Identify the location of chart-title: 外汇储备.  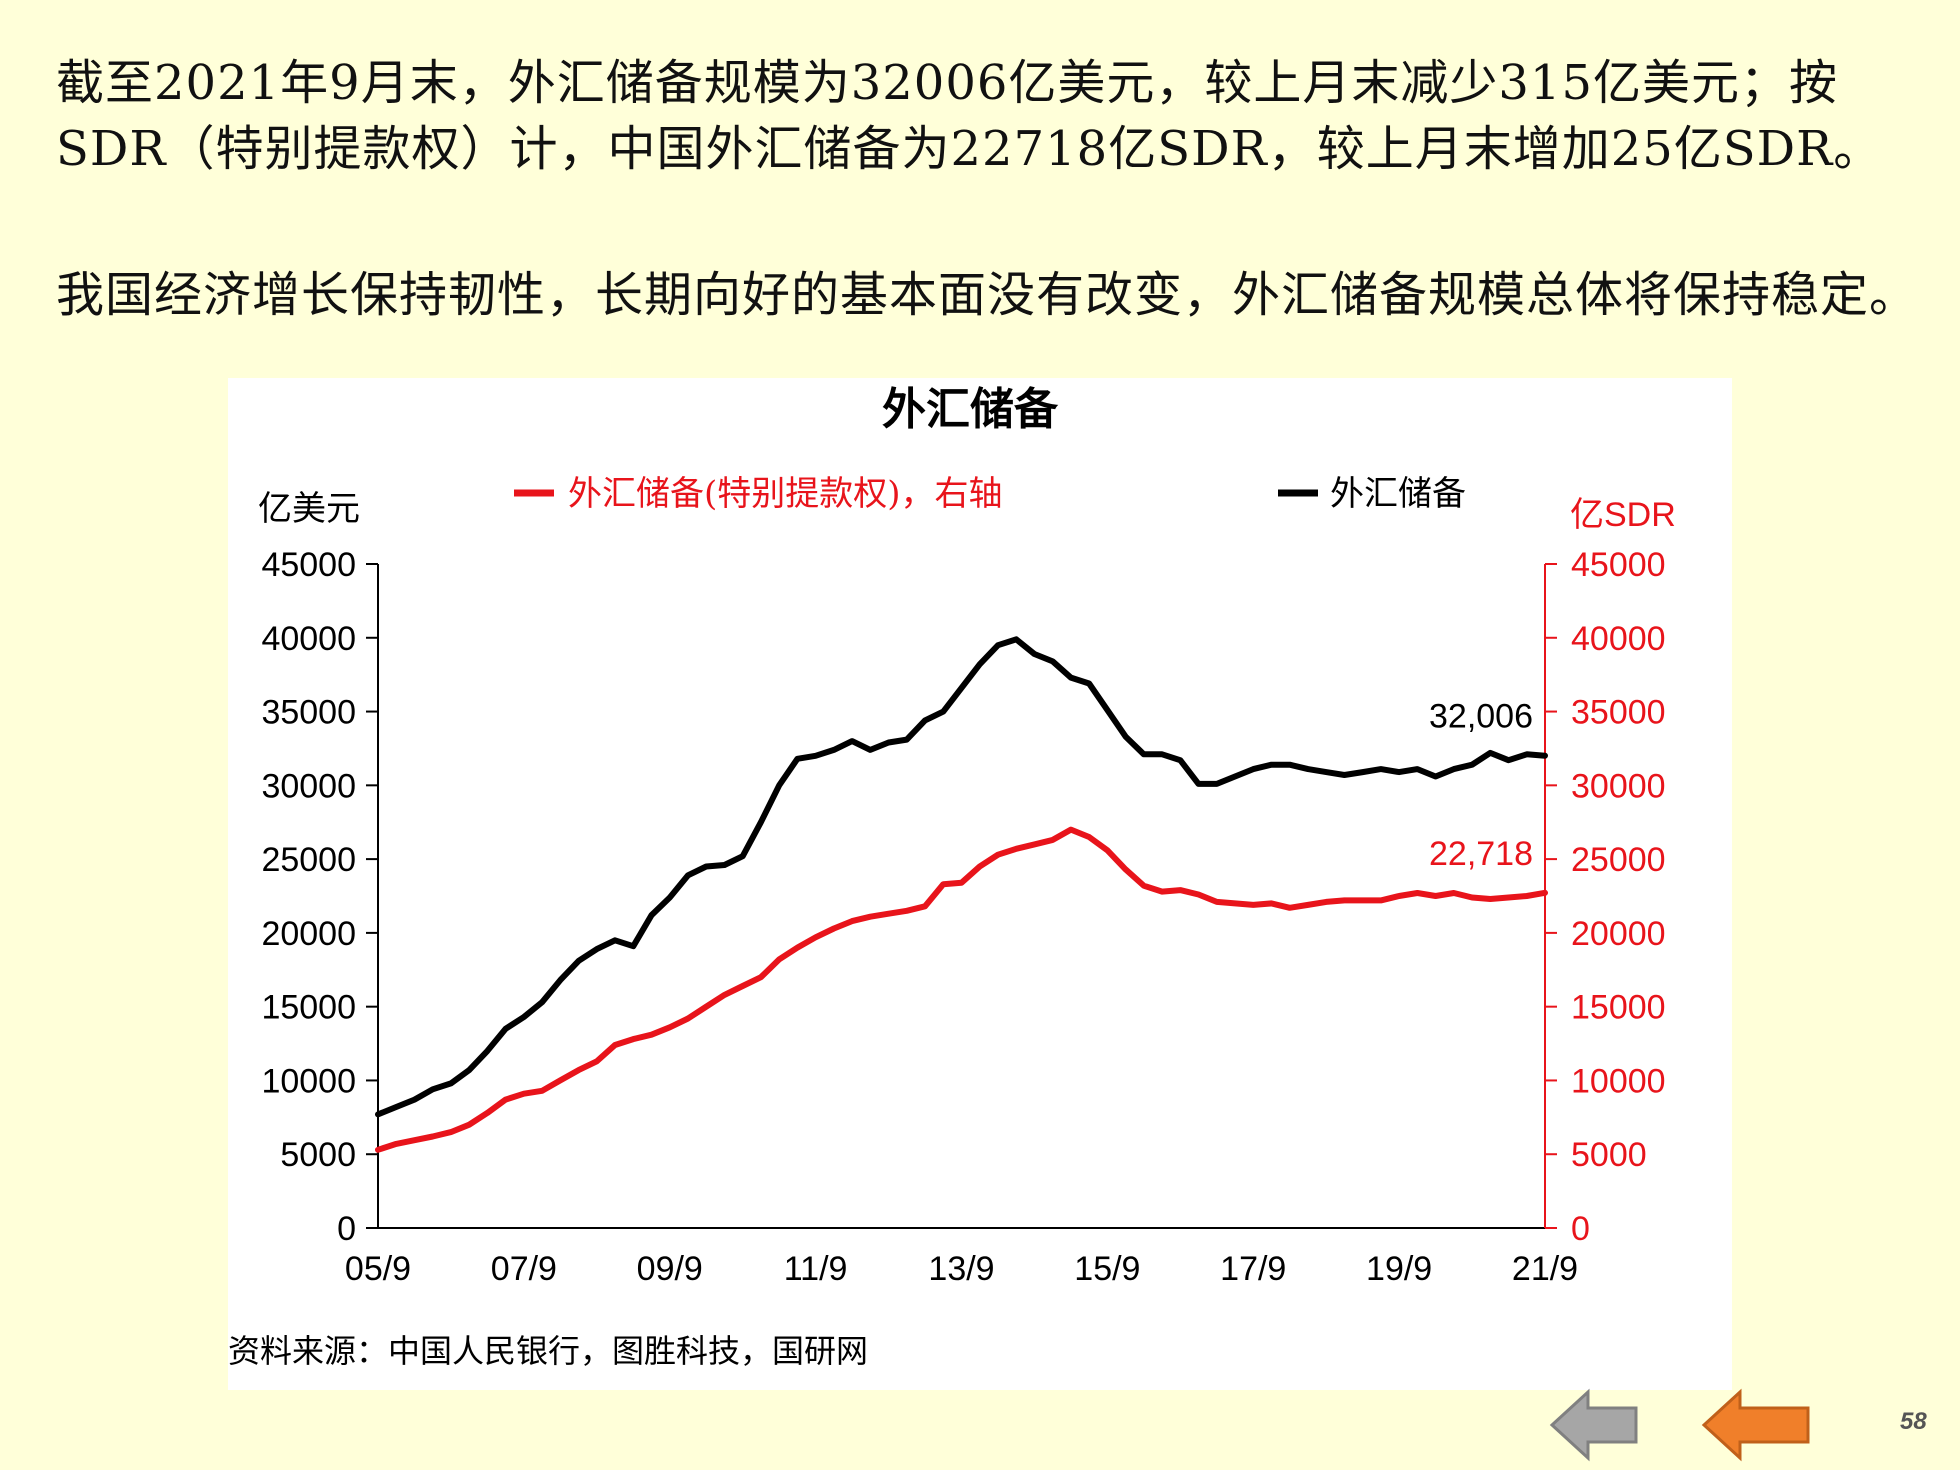
(970, 409).